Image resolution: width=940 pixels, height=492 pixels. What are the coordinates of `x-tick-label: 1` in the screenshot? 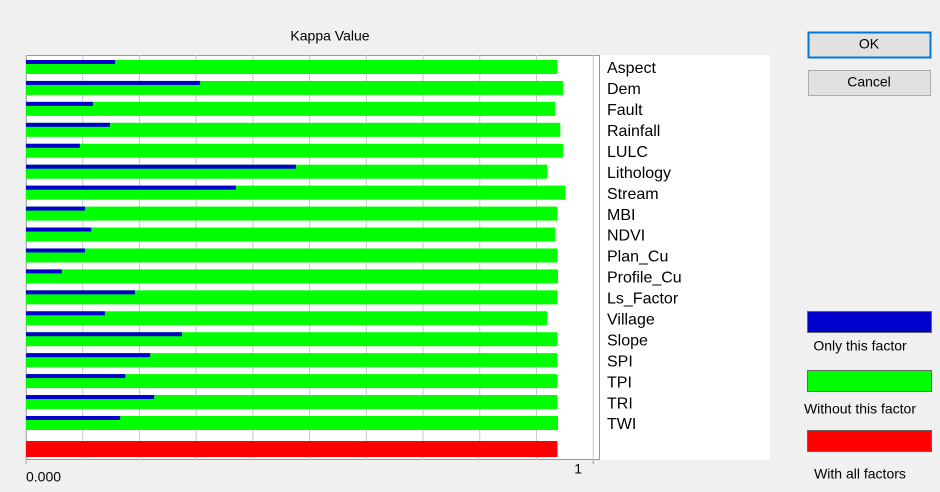 It's located at (578, 469).